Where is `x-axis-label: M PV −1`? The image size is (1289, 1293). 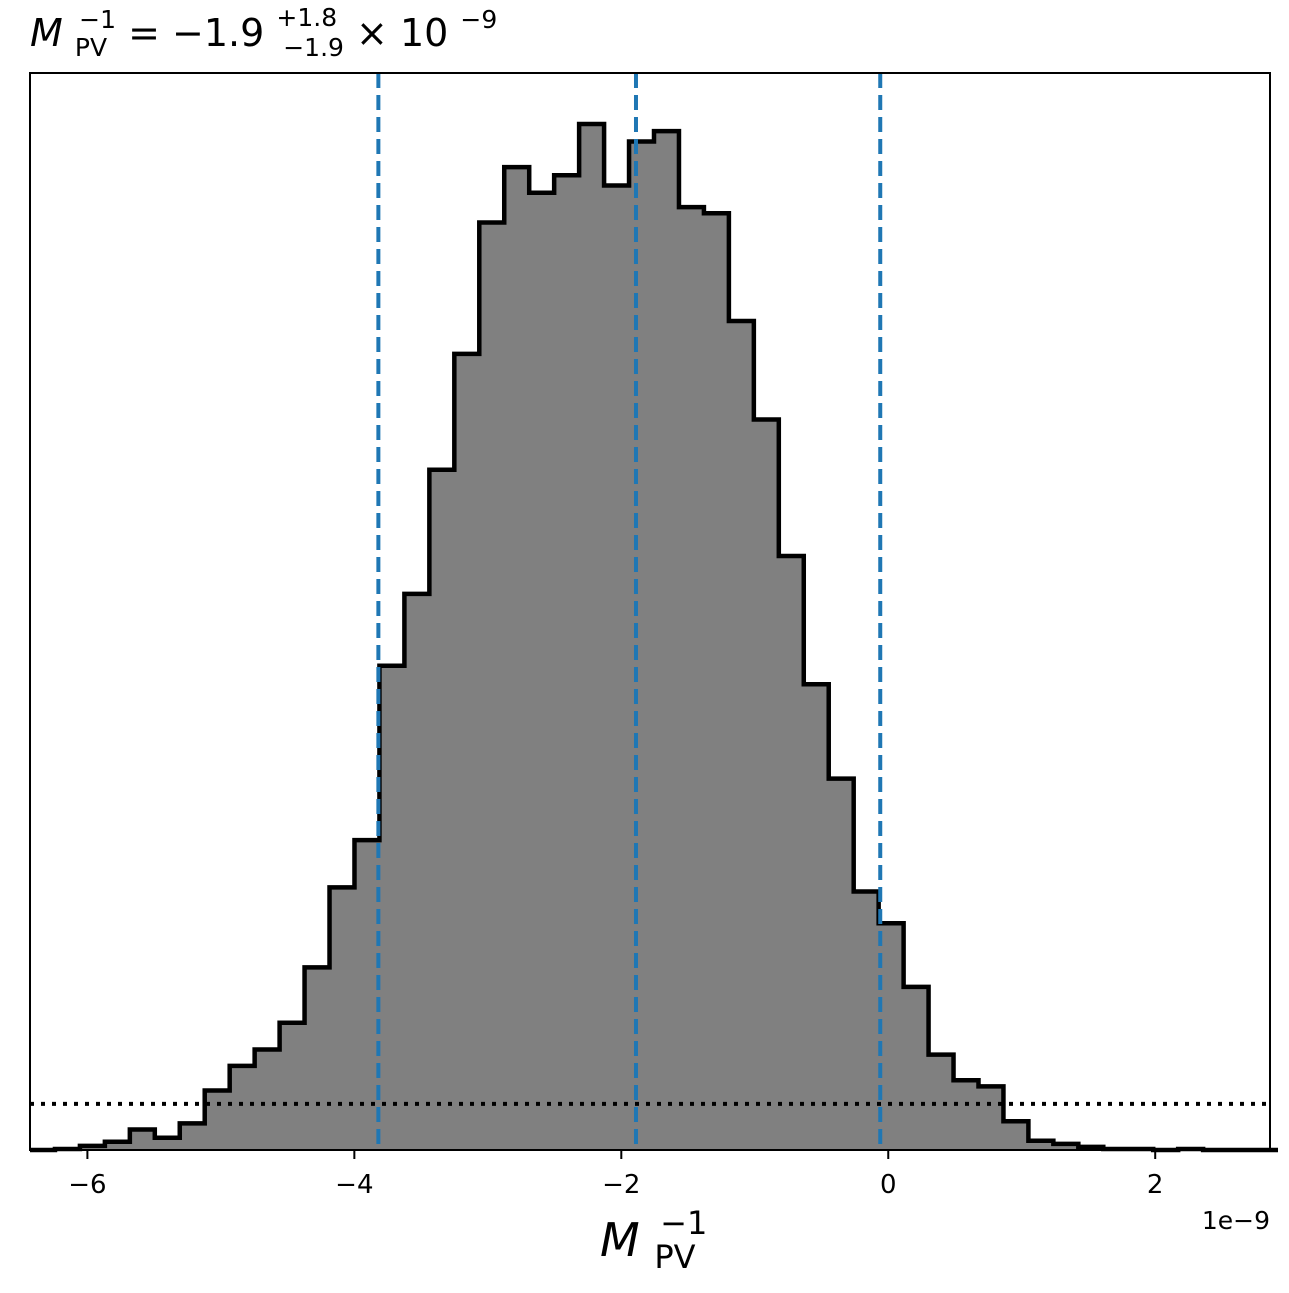 x-axis-label: M PV −1 is located at coordinates (655, 1241).